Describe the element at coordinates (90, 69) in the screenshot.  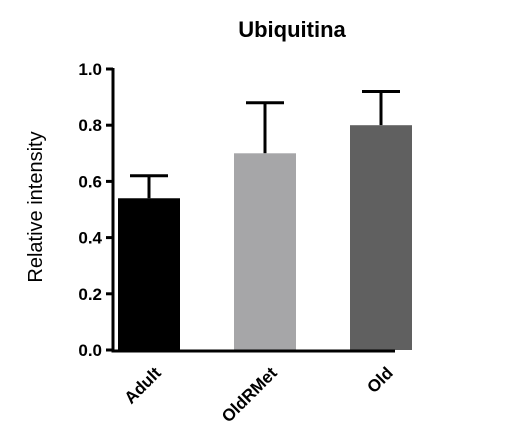
I see `y-tick-label: 1.0` at that location.